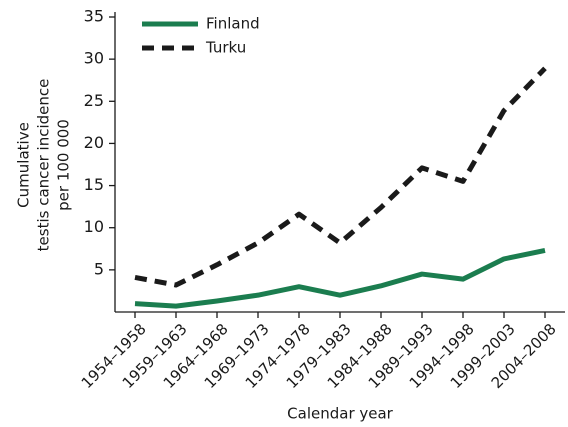 This screenshot has width=568, height=427. I want to click on y-tick-label: 20, so click(94, 142).